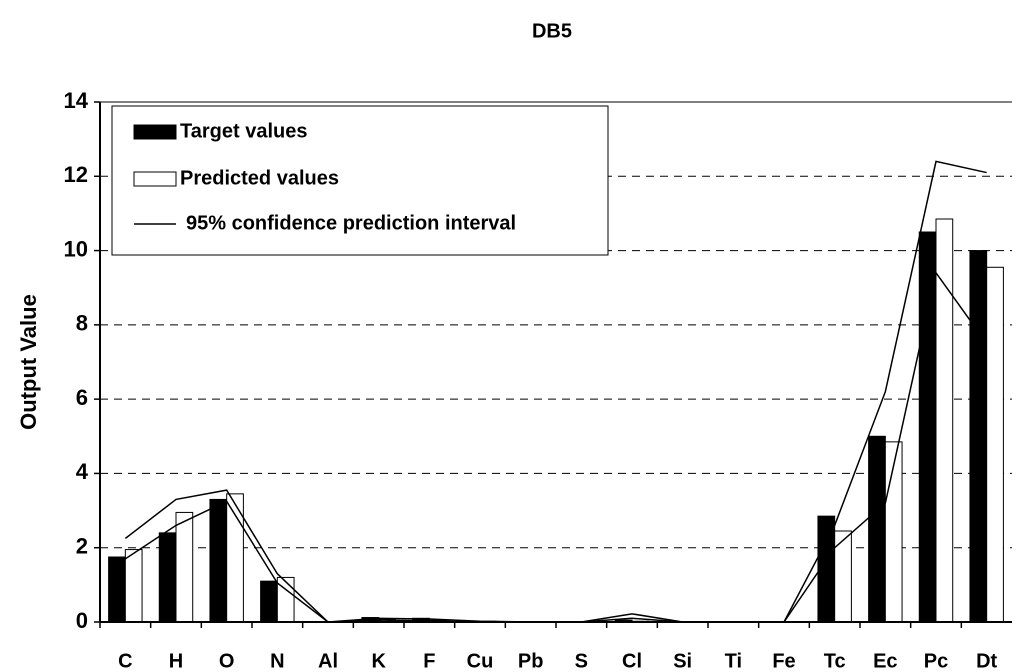 This screenshot has height=672, width=1021. I want to click on x-tick-label: O, so click(227, 661).